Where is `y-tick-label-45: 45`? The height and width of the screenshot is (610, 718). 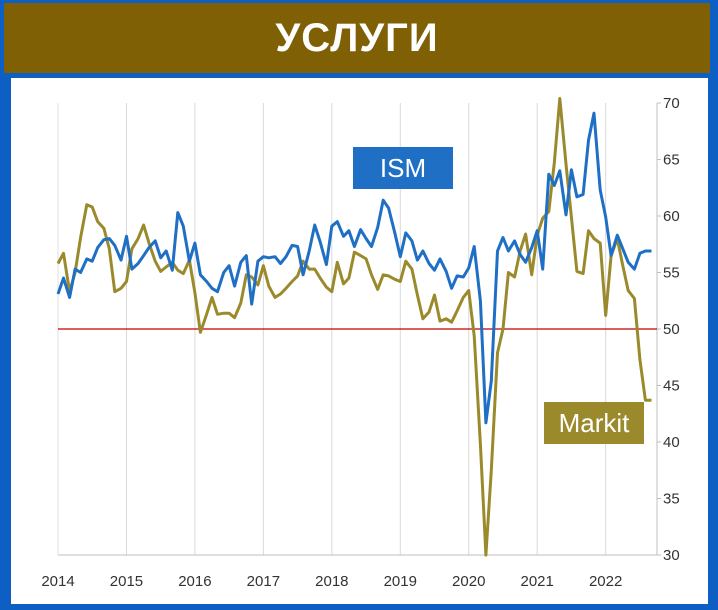 y-tick-label-45: 45 is located at coordinates (671, 386).